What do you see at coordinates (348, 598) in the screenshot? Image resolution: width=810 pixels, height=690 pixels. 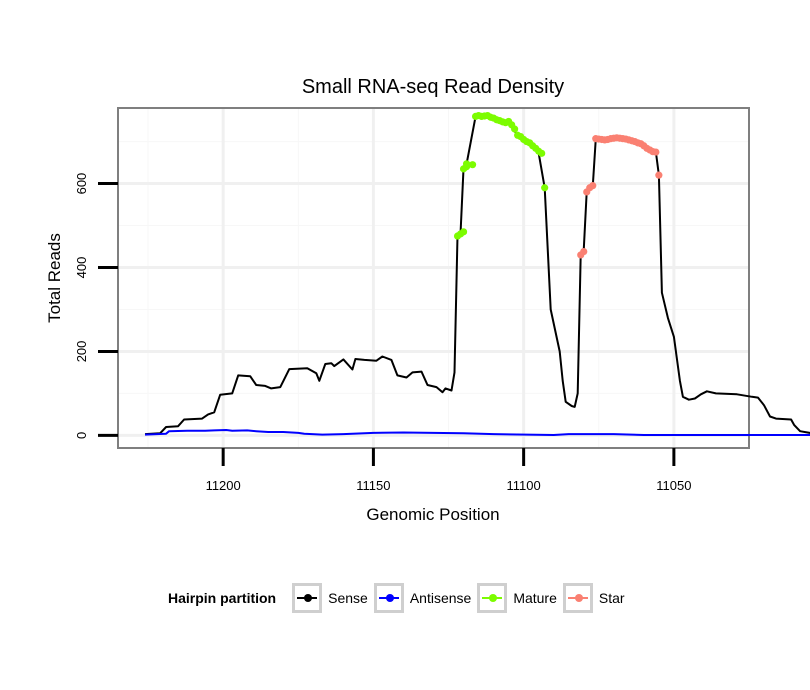 I see `legend-label-sense: Sense` at bounding box center [348, 598].